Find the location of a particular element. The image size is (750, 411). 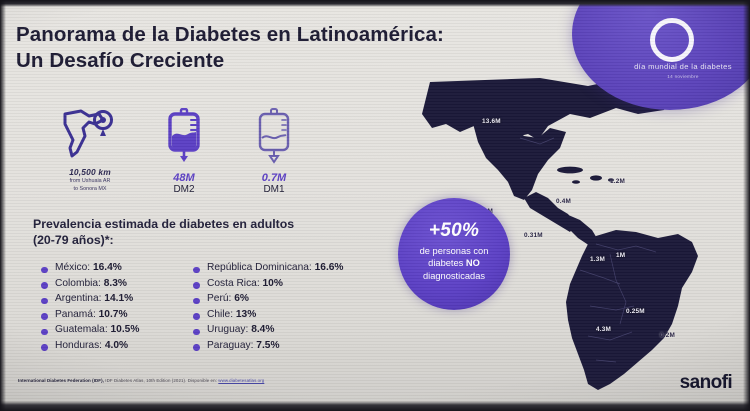

country-name: Perú: is located at coordinates (219, 299).